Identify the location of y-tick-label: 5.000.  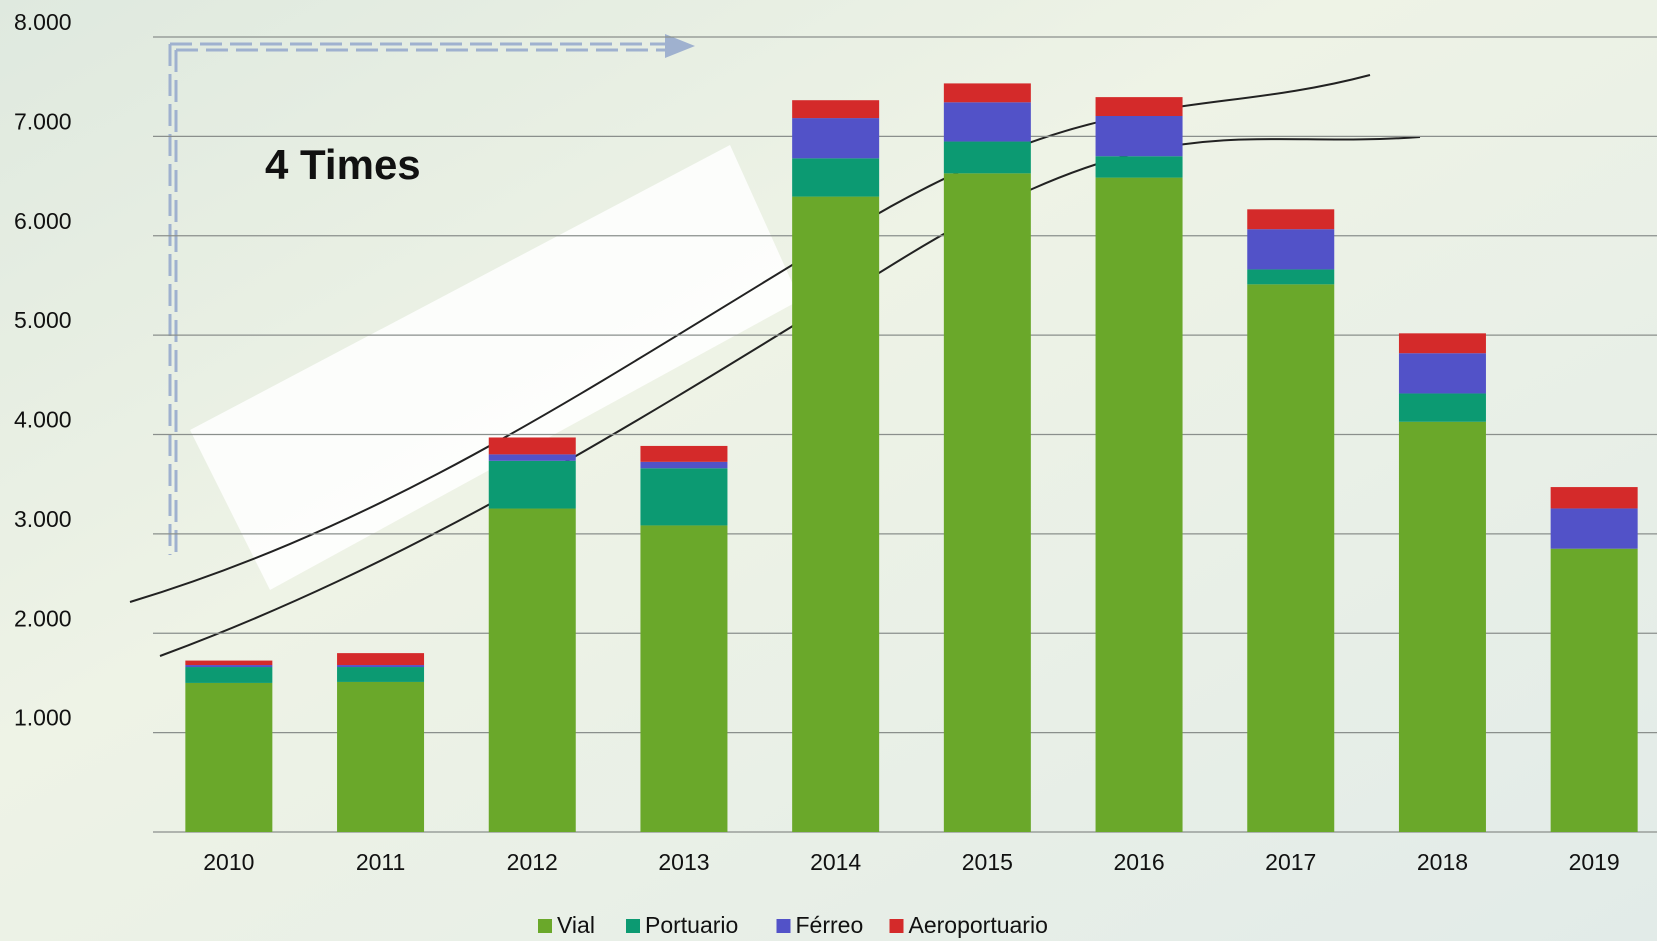
(43, 320).